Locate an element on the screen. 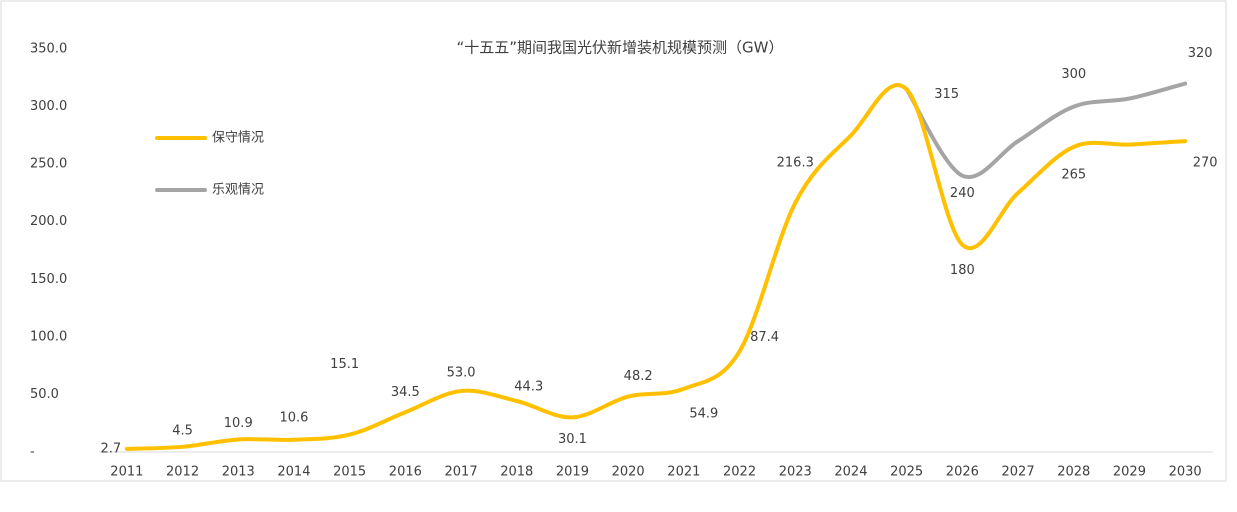  data-label: 53.0 is located at coordinates (461, 372).